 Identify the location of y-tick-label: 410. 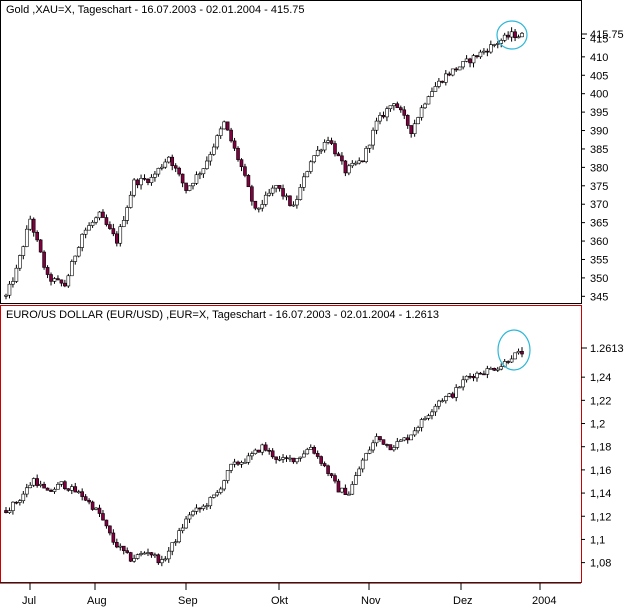
(599, 58).